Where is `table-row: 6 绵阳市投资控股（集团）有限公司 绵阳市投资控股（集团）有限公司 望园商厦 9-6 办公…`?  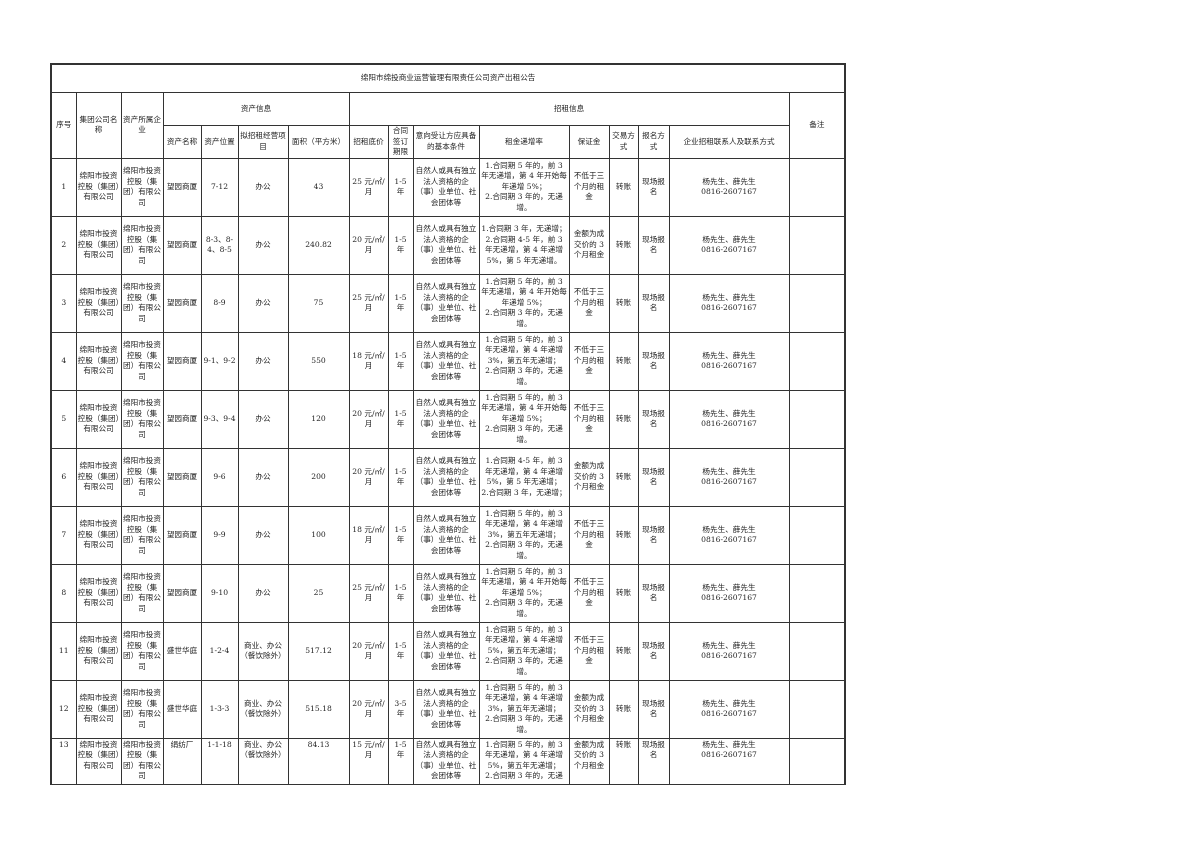
table-row: 6 绵阳市投资控股（集团）有限公司 绵阳市投资控股（集团）有限公司 望园商厦 9-6 办公… is located at coordinates (448, 477).